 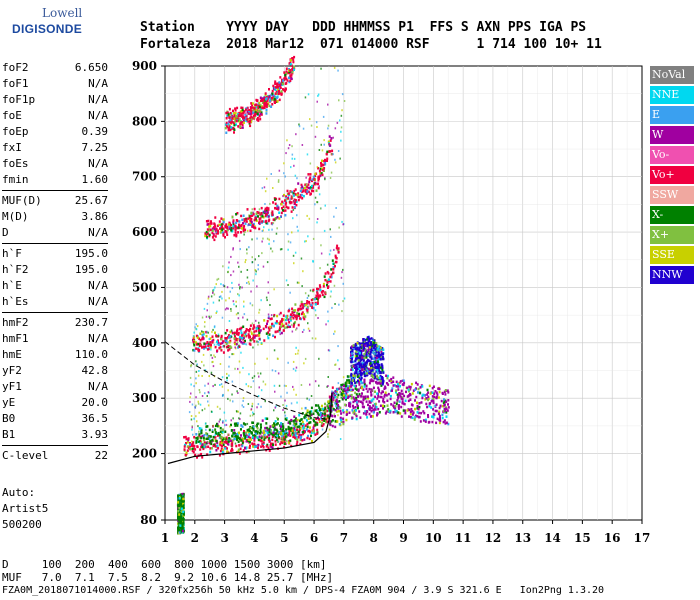 What do you see at coordinates (98, 232) in the screenshot?
I see `param-value: N/A` at bounding box center [98, 232].